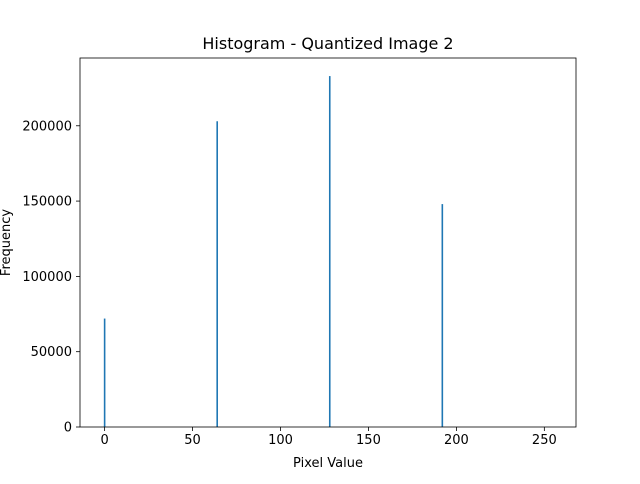 This screenshot has width=640, height=484. Describe the element at coordinates (544, 440) in the screenshot. I see `x-tick-label: 250` at that location.